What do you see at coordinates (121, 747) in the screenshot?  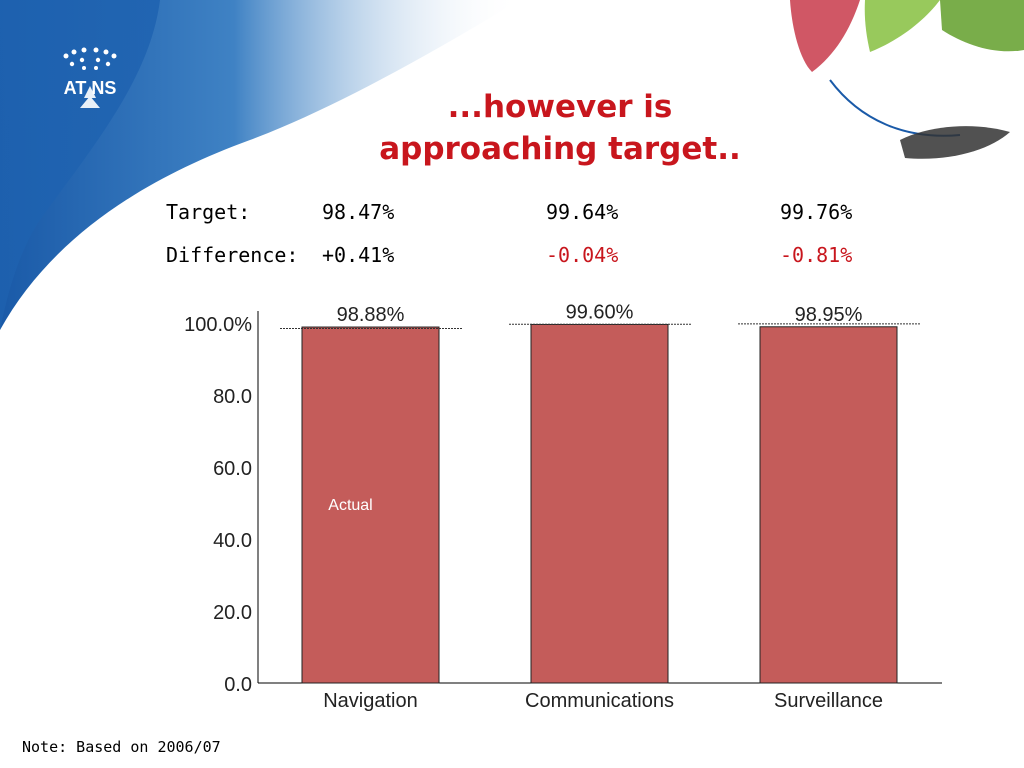 I see `footnote: Note: Based on 2006/07` at bounding box center [121, 747].